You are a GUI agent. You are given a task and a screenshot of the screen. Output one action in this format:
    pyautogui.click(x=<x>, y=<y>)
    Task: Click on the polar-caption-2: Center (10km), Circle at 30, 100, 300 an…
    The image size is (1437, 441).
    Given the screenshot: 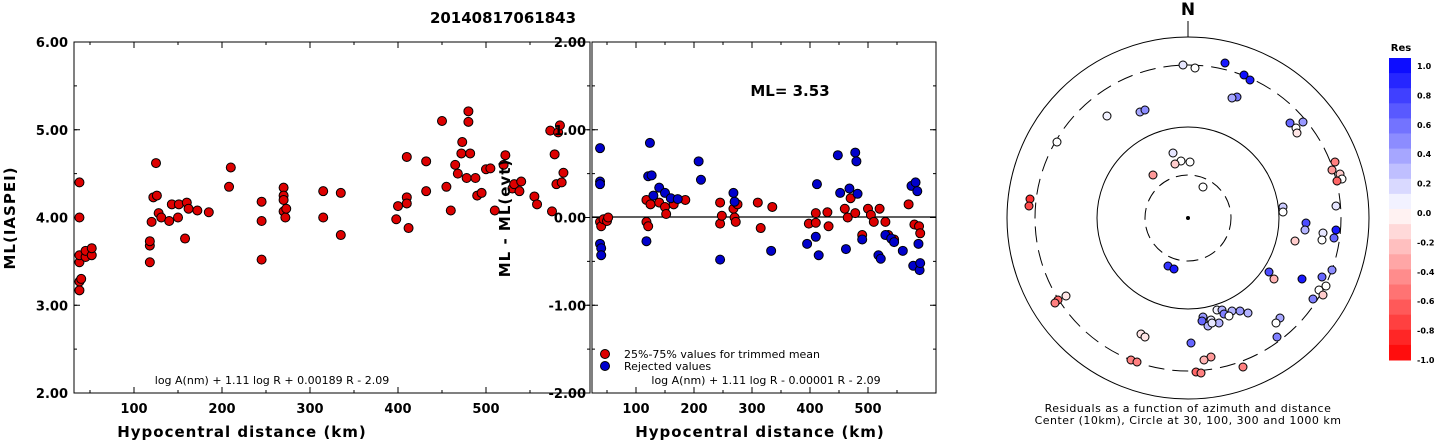 What is the action you would take?
    pyautogui.click(x=1188, y=420)
    